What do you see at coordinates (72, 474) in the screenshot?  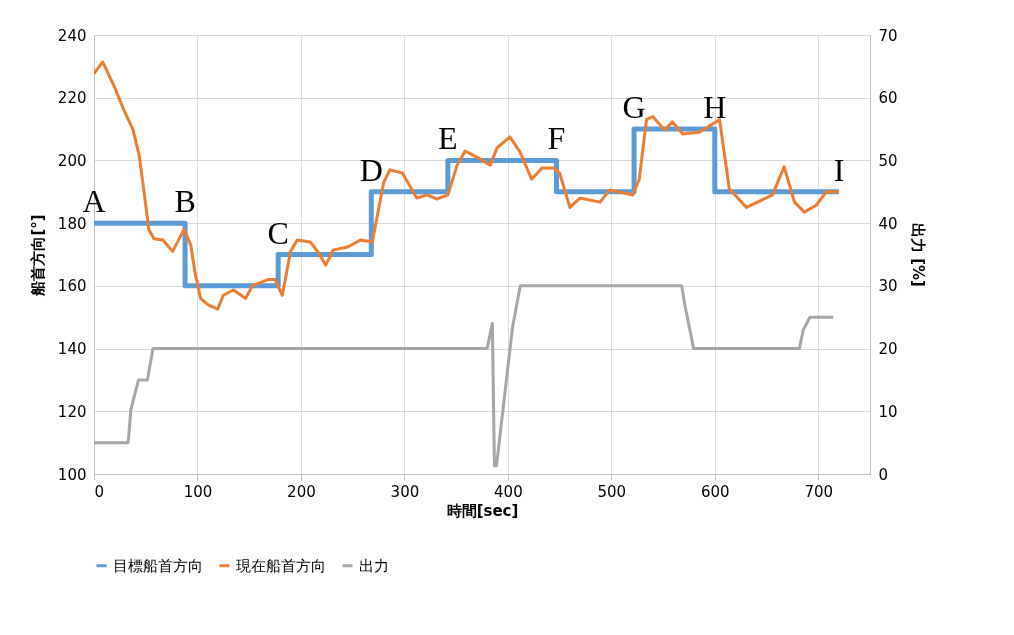 I see `y-tick-label: 100` at bounding box center [72, 474].